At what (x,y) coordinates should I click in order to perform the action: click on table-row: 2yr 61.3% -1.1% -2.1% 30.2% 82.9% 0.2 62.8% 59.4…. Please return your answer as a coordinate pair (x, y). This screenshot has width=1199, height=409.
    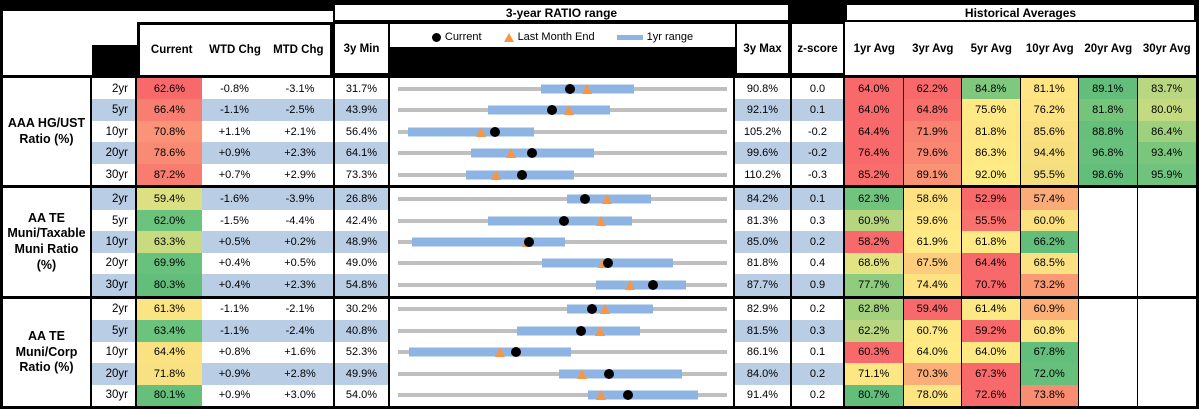
    Looking at the image, I should click on (644, 309).